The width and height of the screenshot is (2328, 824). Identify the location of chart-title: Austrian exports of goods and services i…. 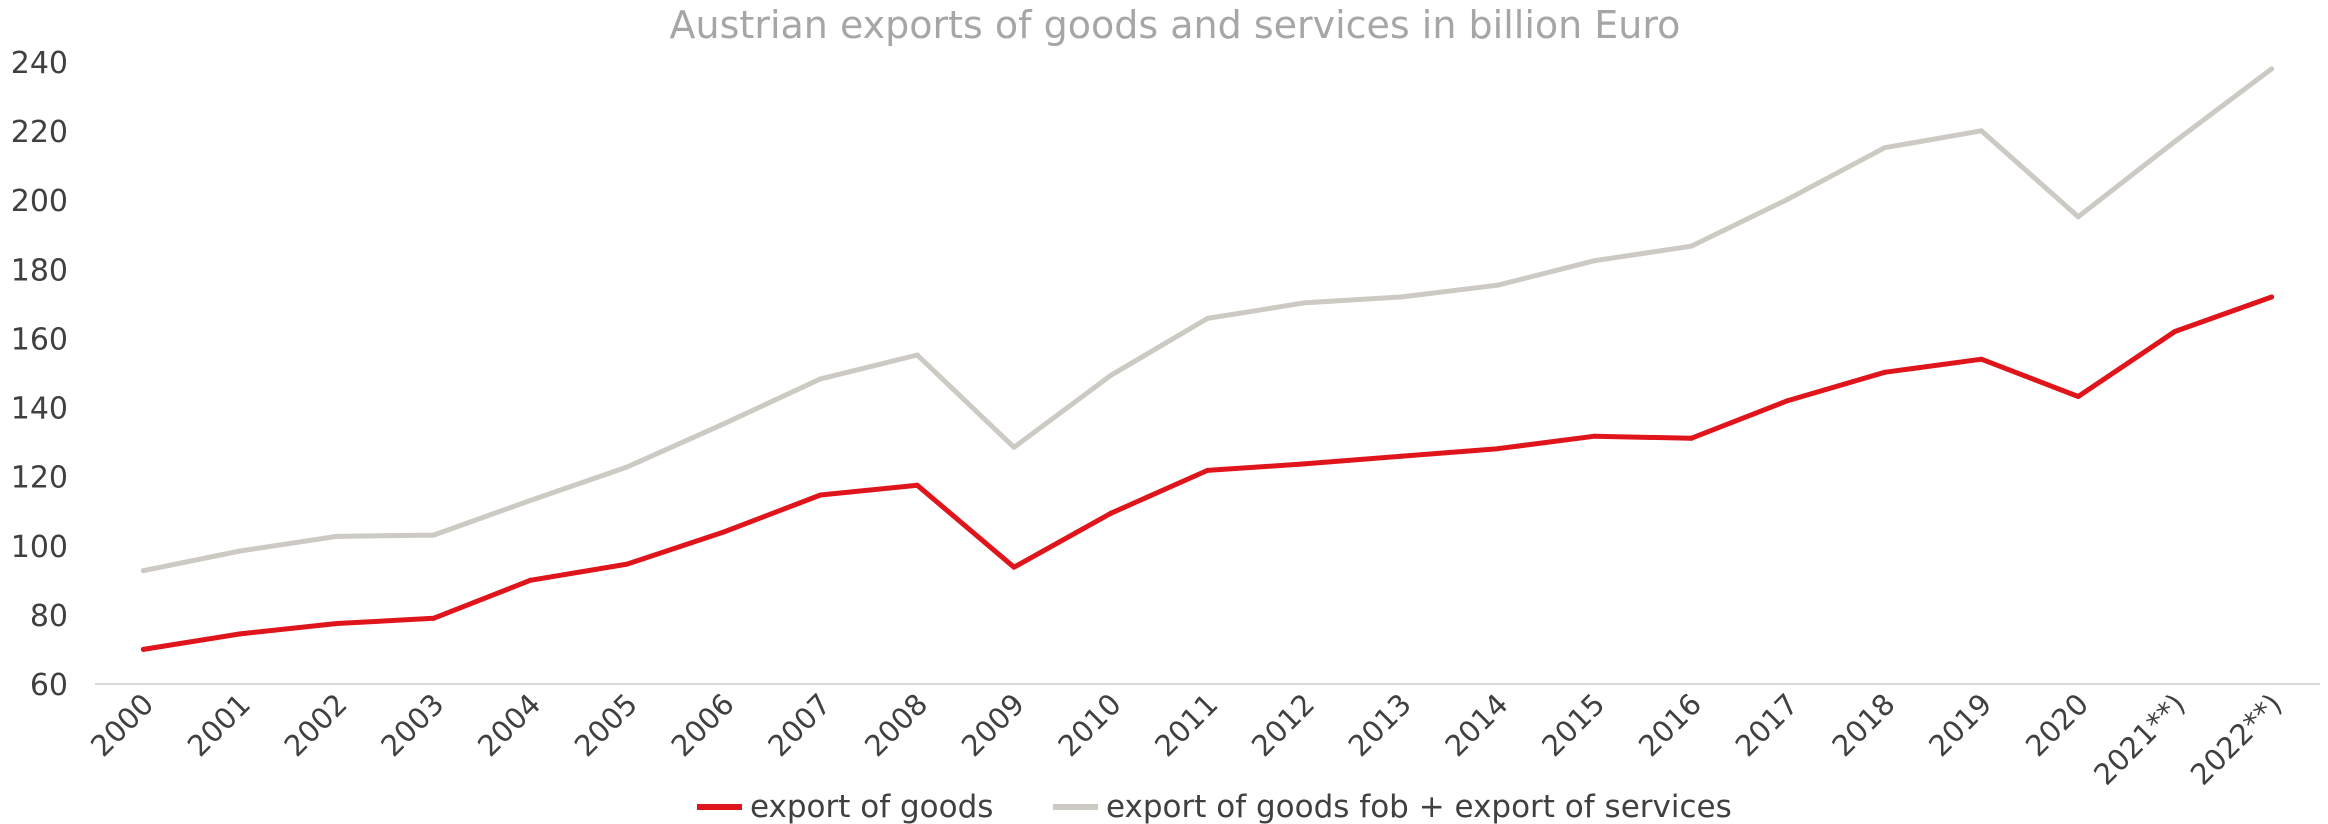
(1175, 25).